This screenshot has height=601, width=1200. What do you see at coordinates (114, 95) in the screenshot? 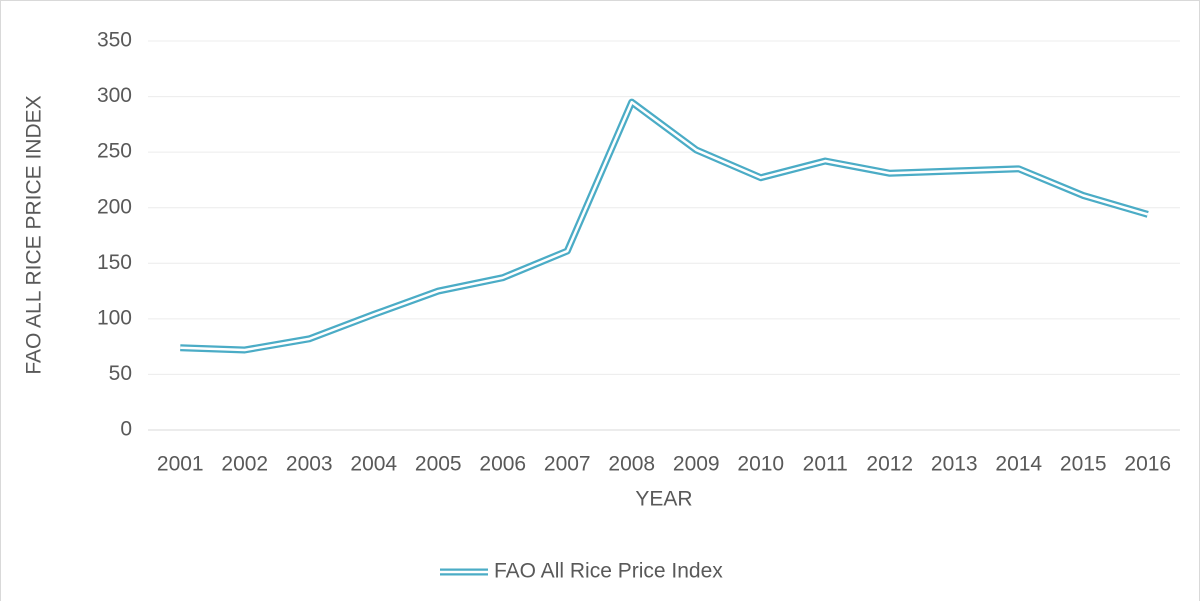
I see `y-tick-label: 300` at bounding box center [114, 95].